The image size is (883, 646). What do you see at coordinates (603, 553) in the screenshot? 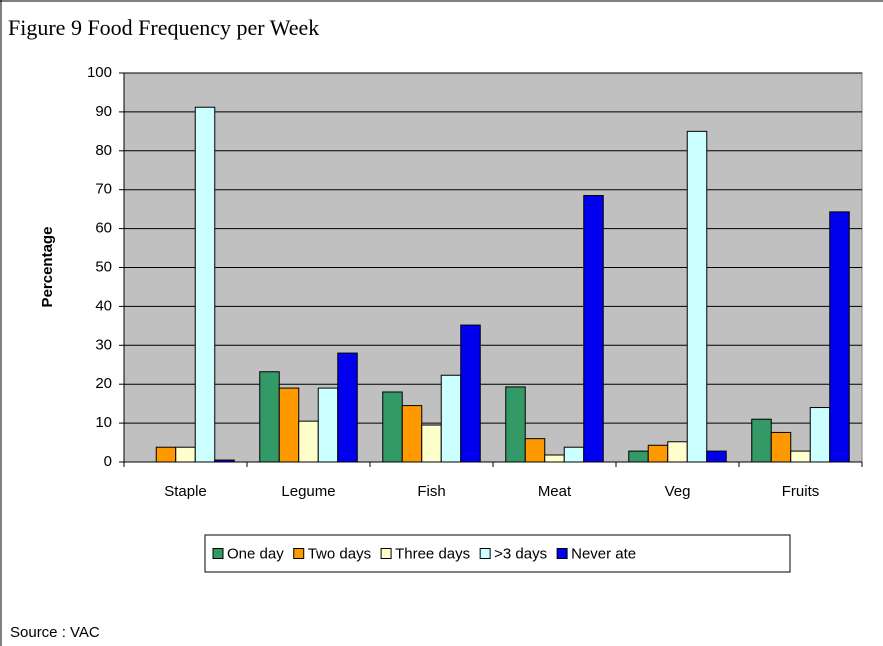
I see `legend-label: Never ate` at bounding box center [603, 553].